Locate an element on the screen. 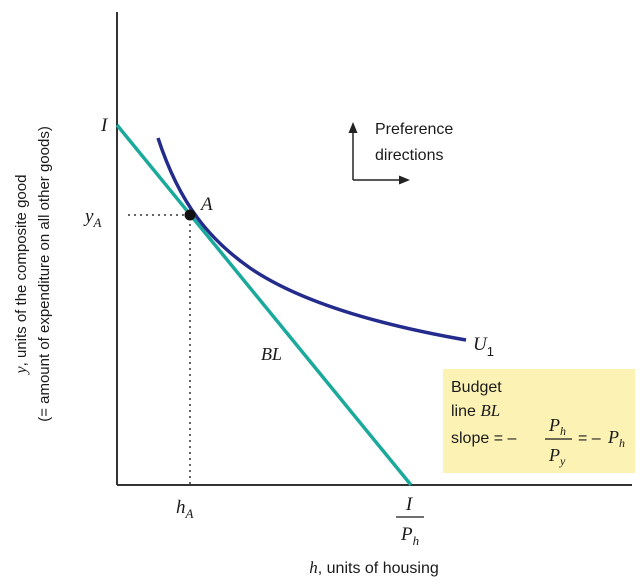 The image size is (644, 585). svg-text: slope = – is located at coordinates (483, 438).